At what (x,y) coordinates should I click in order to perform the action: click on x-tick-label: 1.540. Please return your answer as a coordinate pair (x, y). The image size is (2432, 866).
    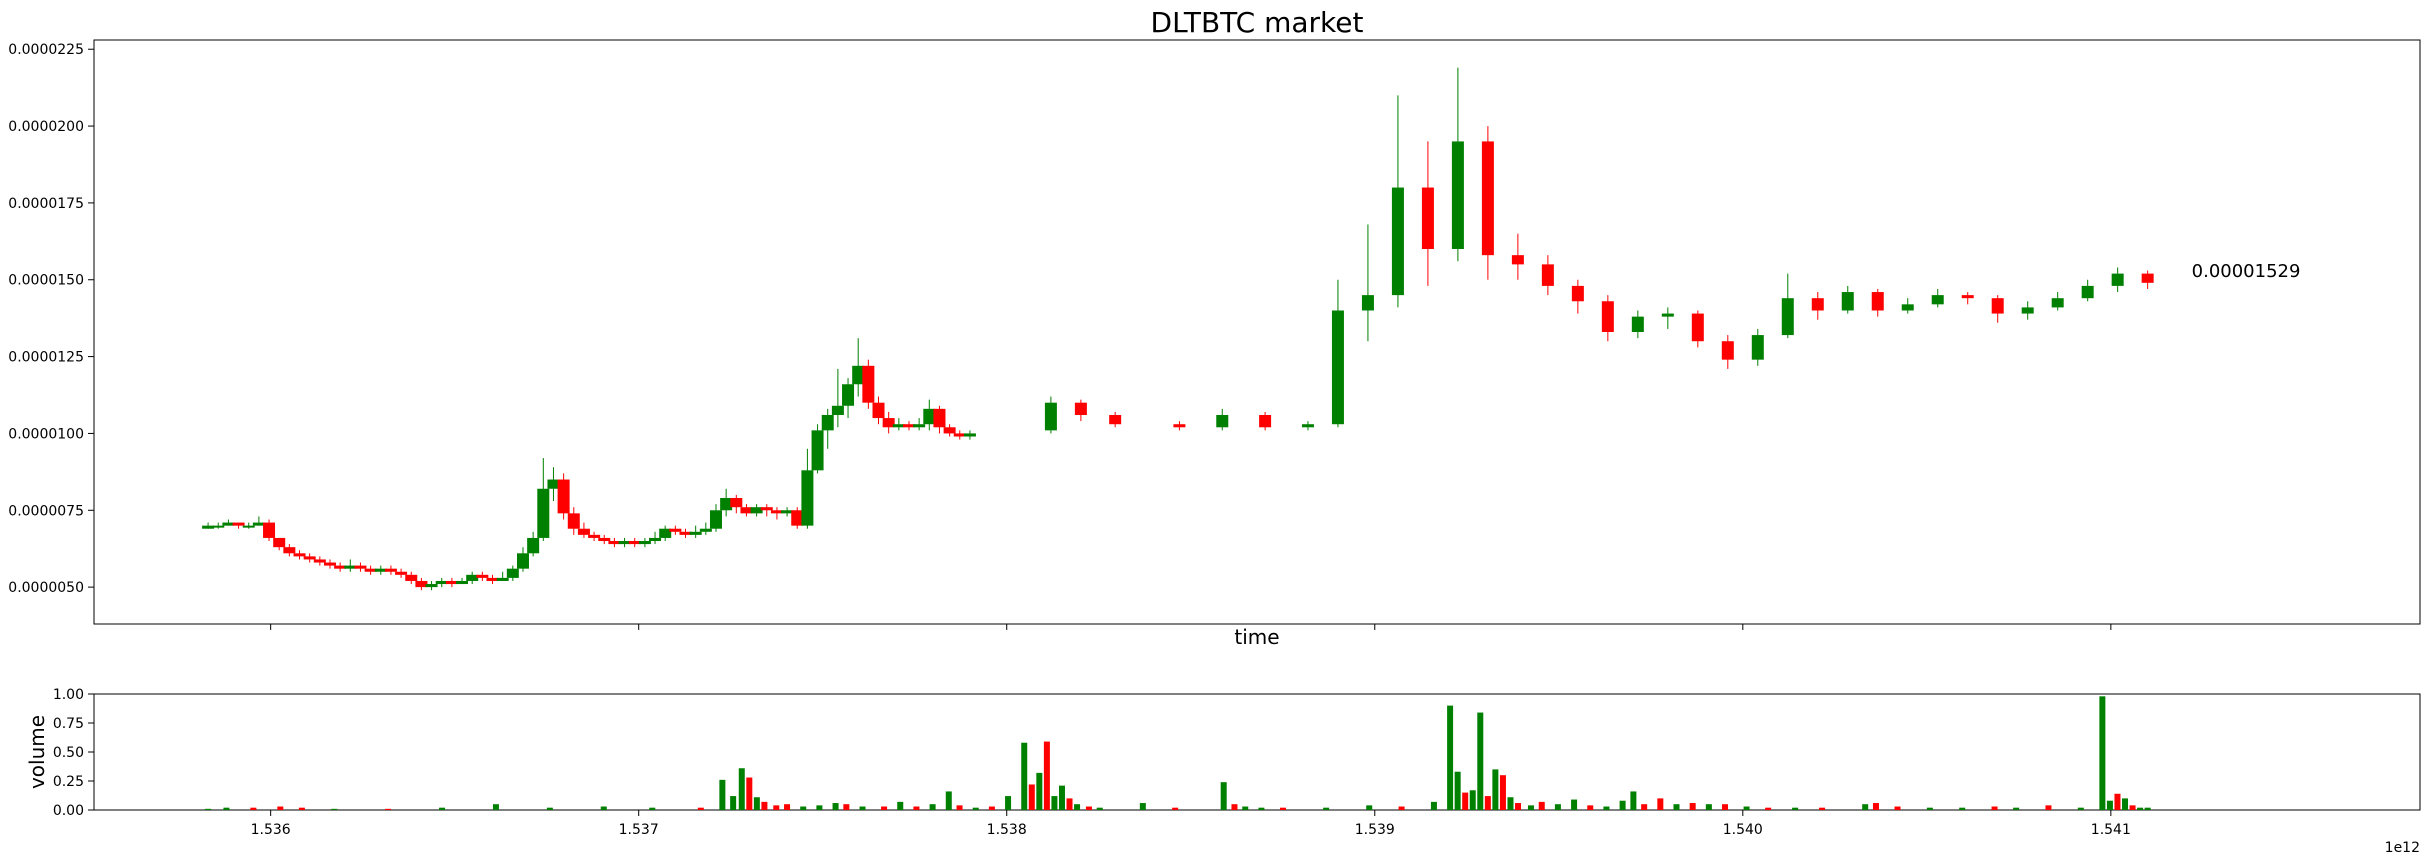
    Looking at the image, I should click on (1743, 830).